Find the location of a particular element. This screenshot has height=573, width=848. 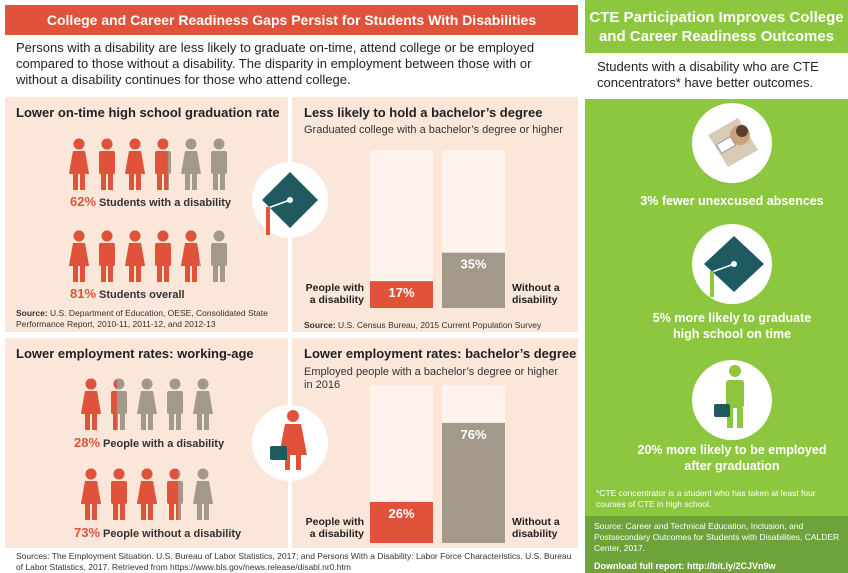

stat-label: Students with a disability is located at coordinates (165, 203).